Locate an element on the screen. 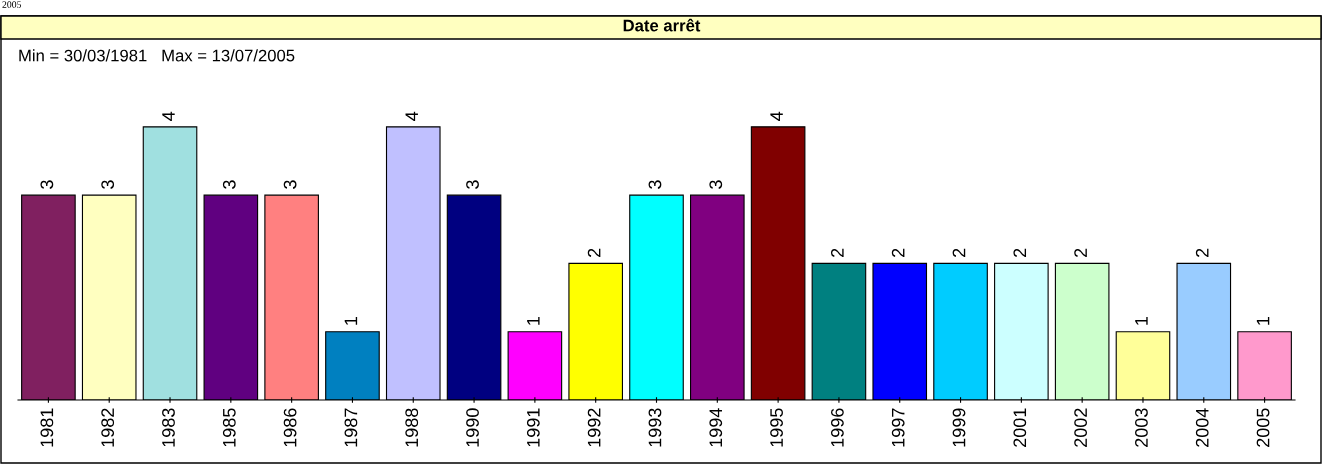 This screenshot has height=464, width=1323. x-tick-label: 1981 is located at coordinates (47, 427).